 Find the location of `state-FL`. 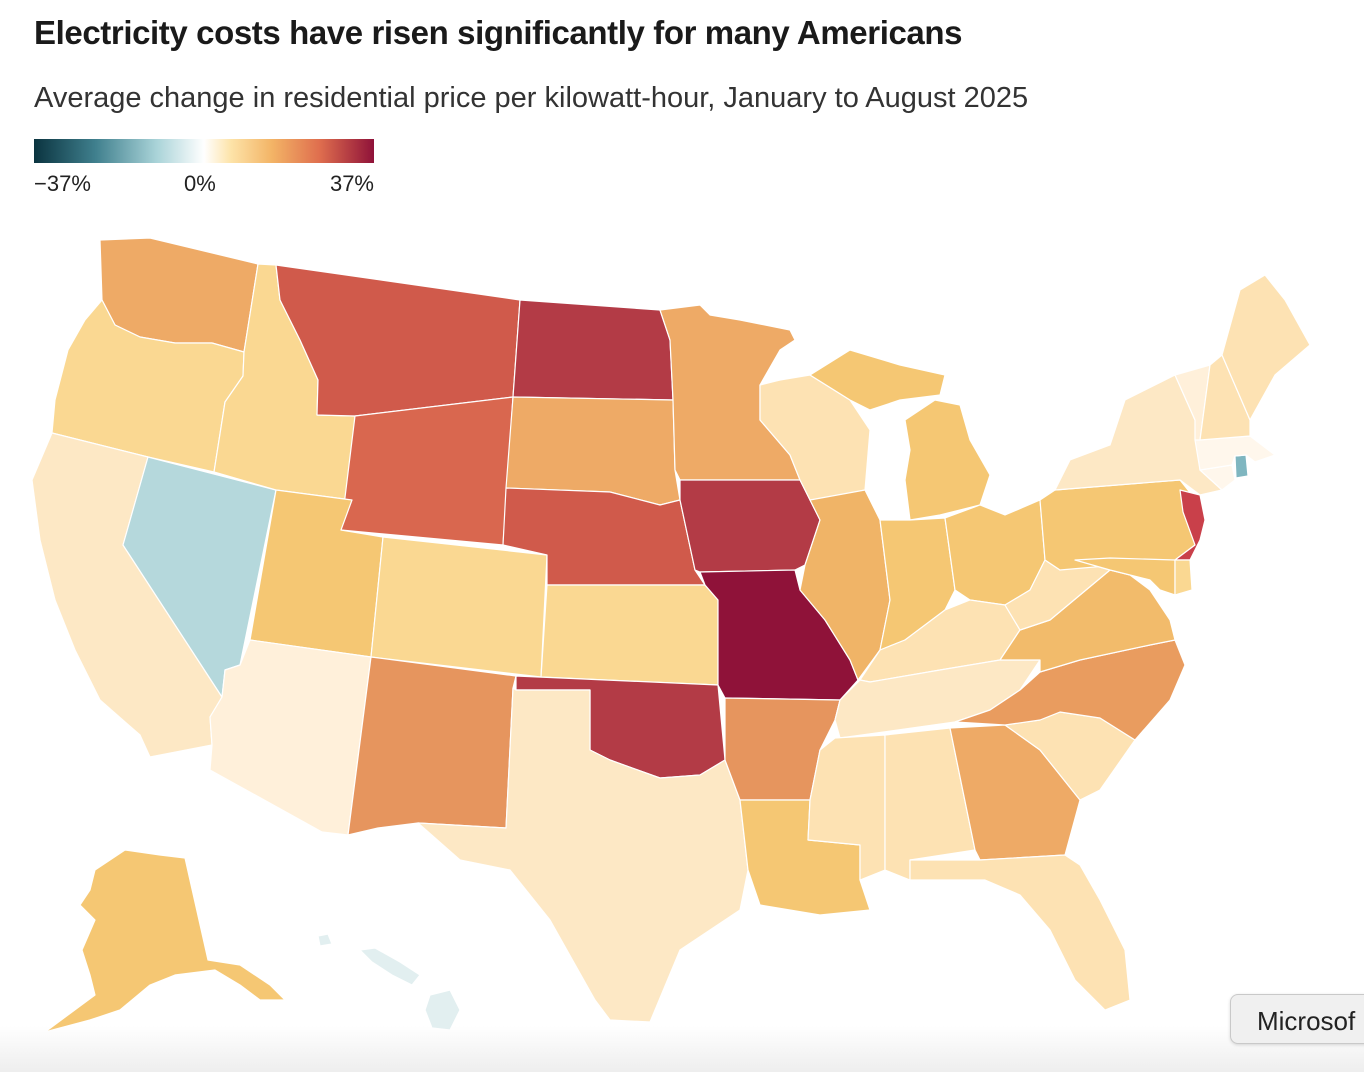

state-FL is located at coordinates (1020, 932).